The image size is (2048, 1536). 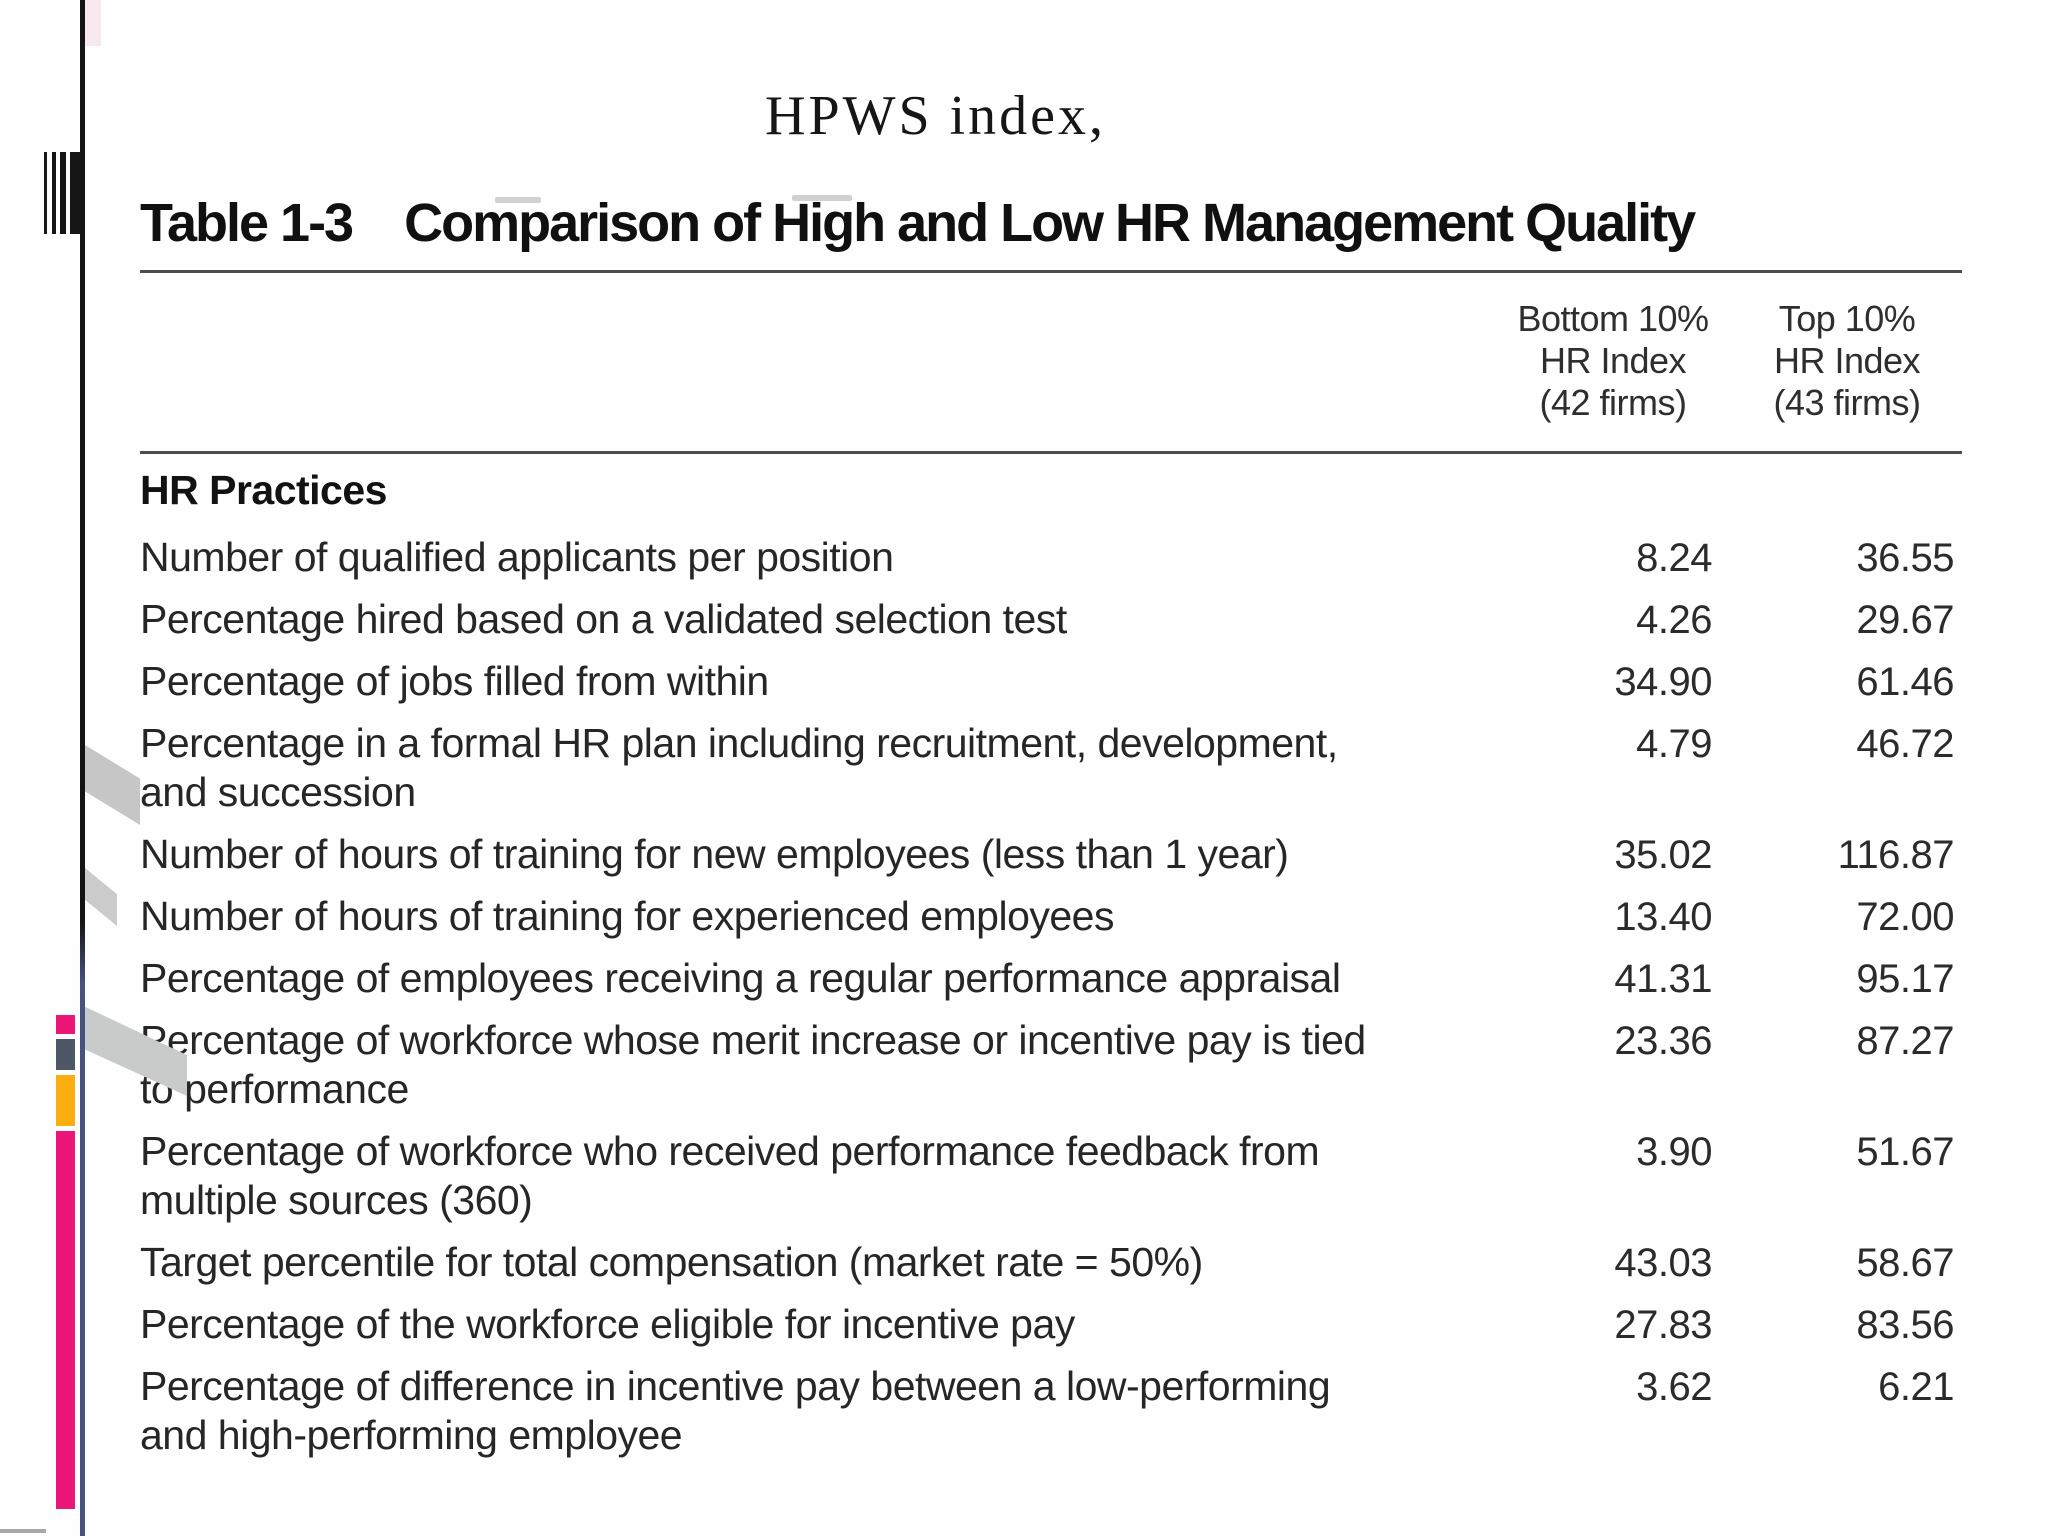 I want to click on barcode-icon, so click(x=62, y=193).